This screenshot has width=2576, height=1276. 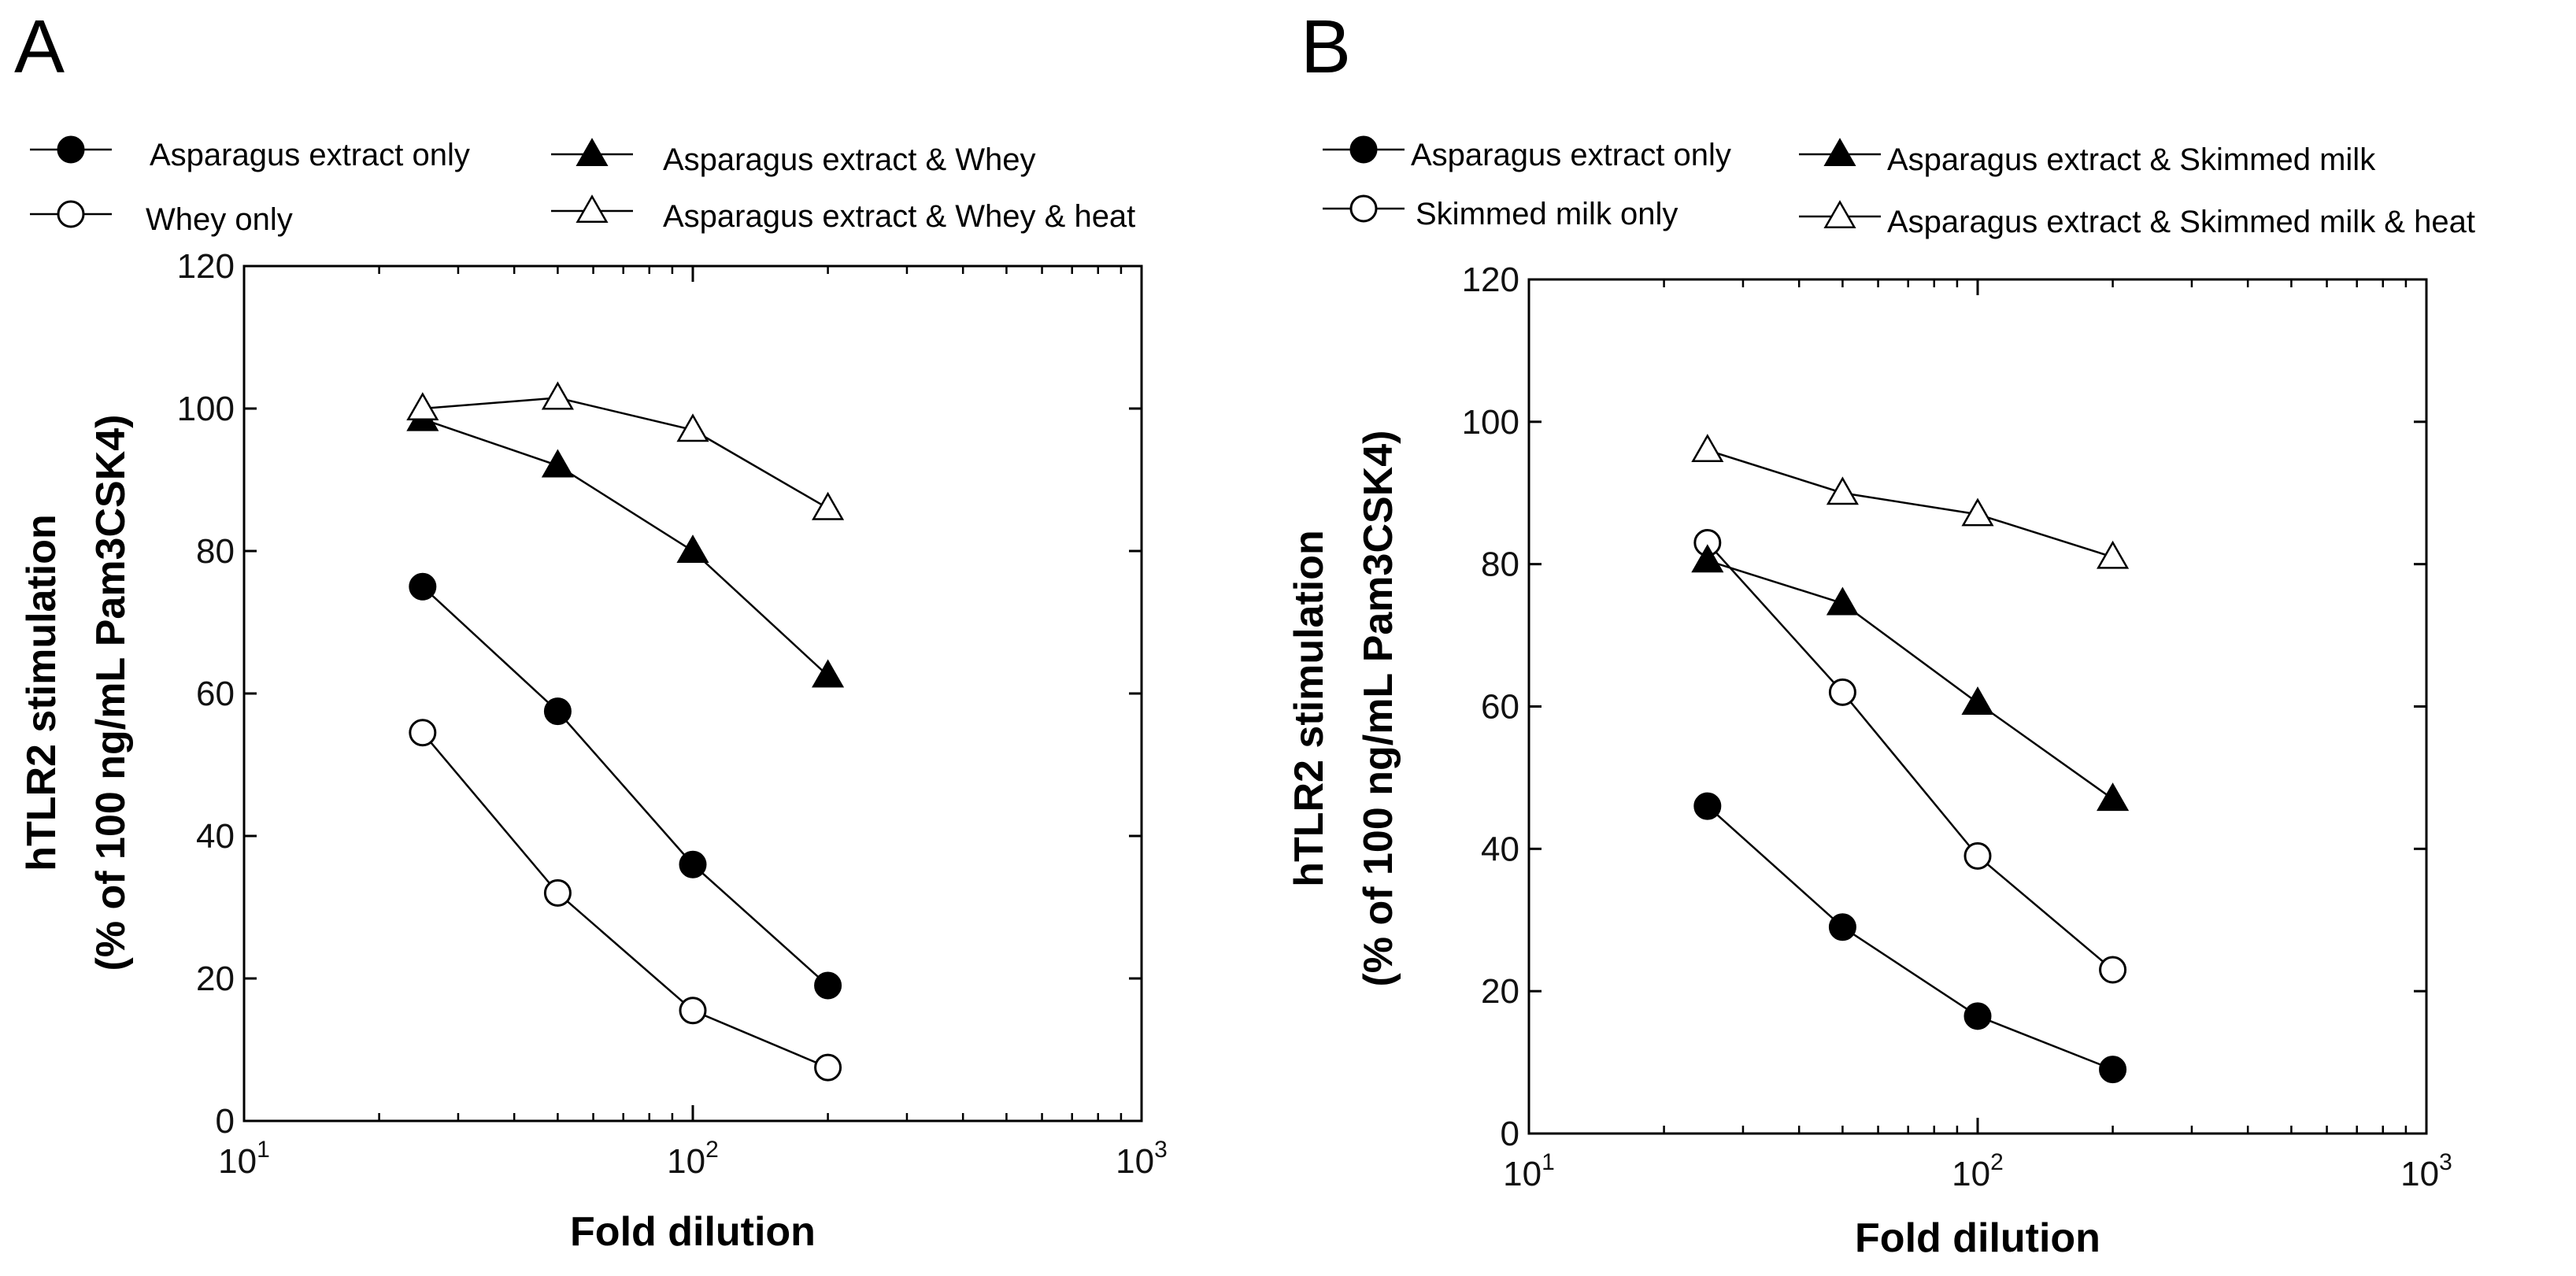 What do you see at coordinates (2181, 222) in the screenshot?
I see `legend-label: Asparagus extract & Skimmed milk & heat` at bounding box center [2181, 222].